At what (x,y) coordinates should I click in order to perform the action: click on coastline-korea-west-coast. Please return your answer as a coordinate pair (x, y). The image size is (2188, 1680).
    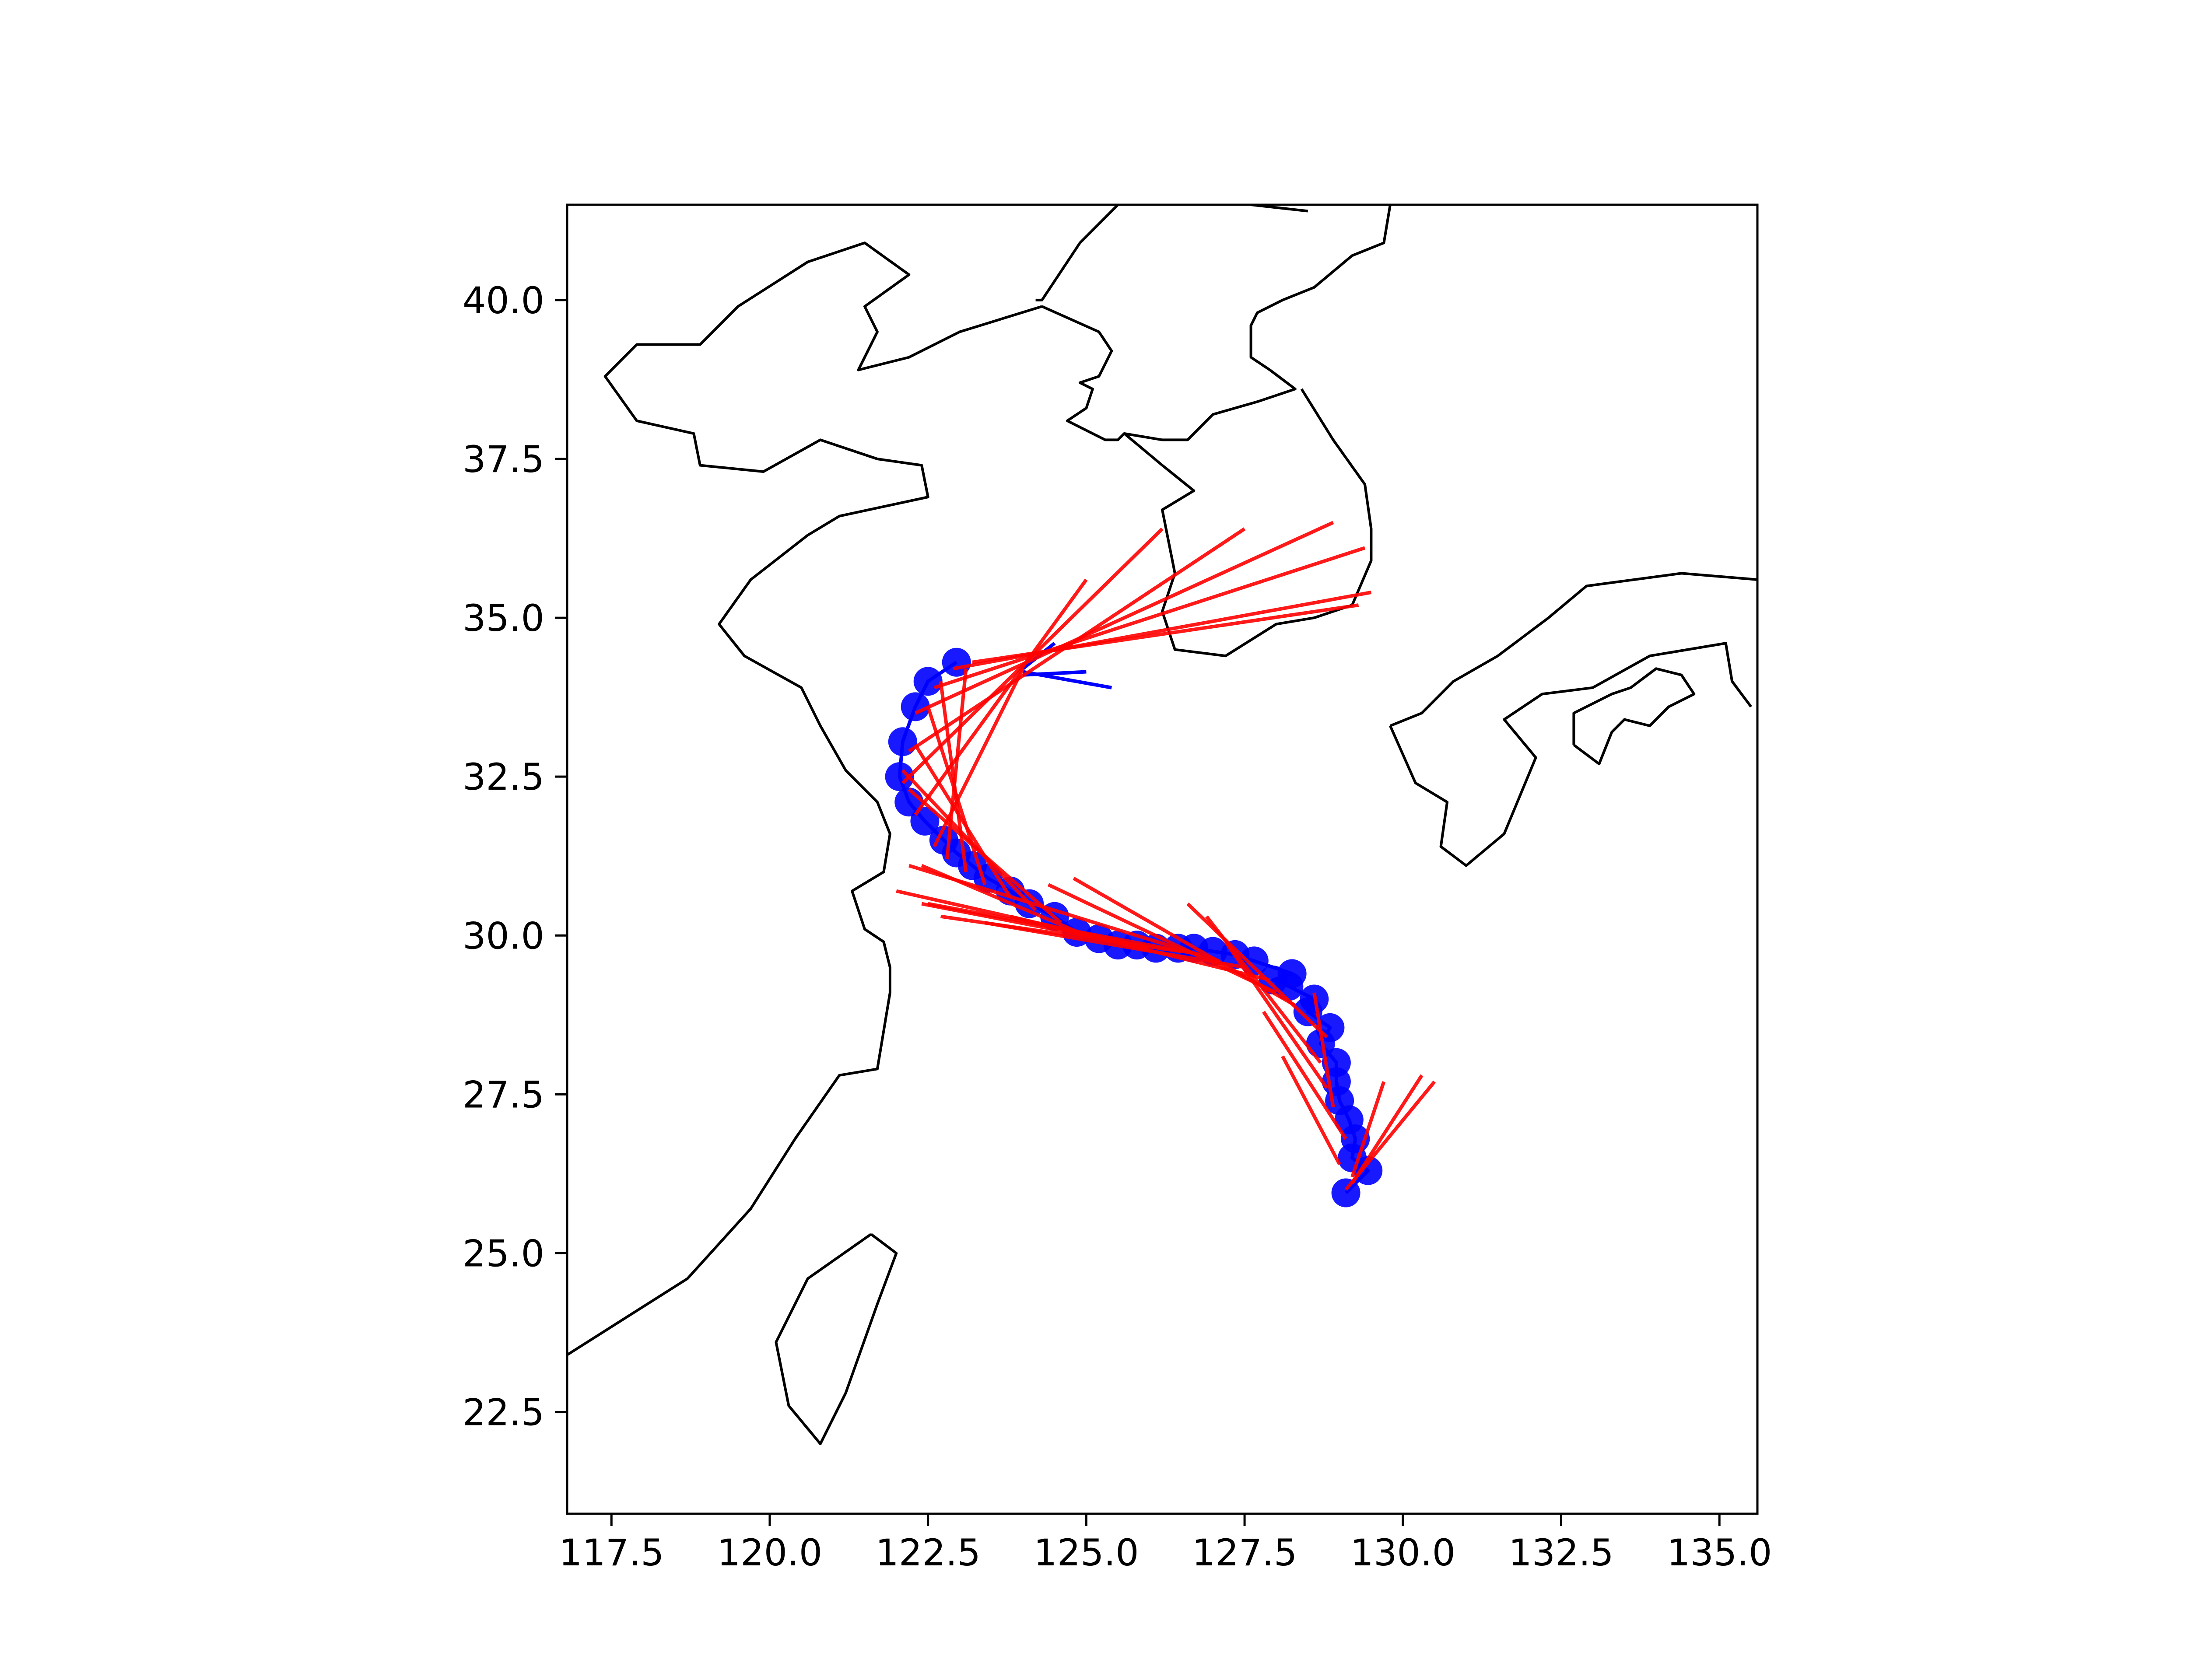
    Looking at the image, I should click on (1216, 323).